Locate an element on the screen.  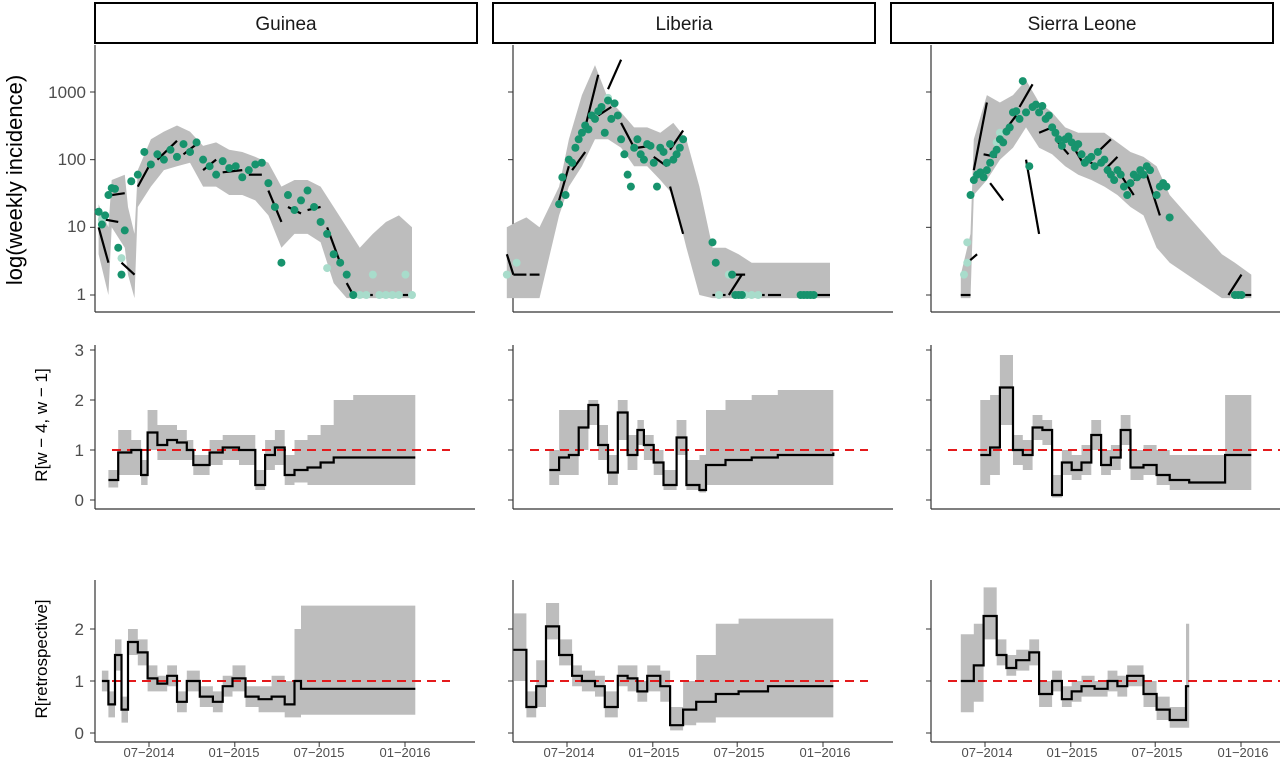
panel-R_window-sierra-leone is located at coordinates (1103, 427).